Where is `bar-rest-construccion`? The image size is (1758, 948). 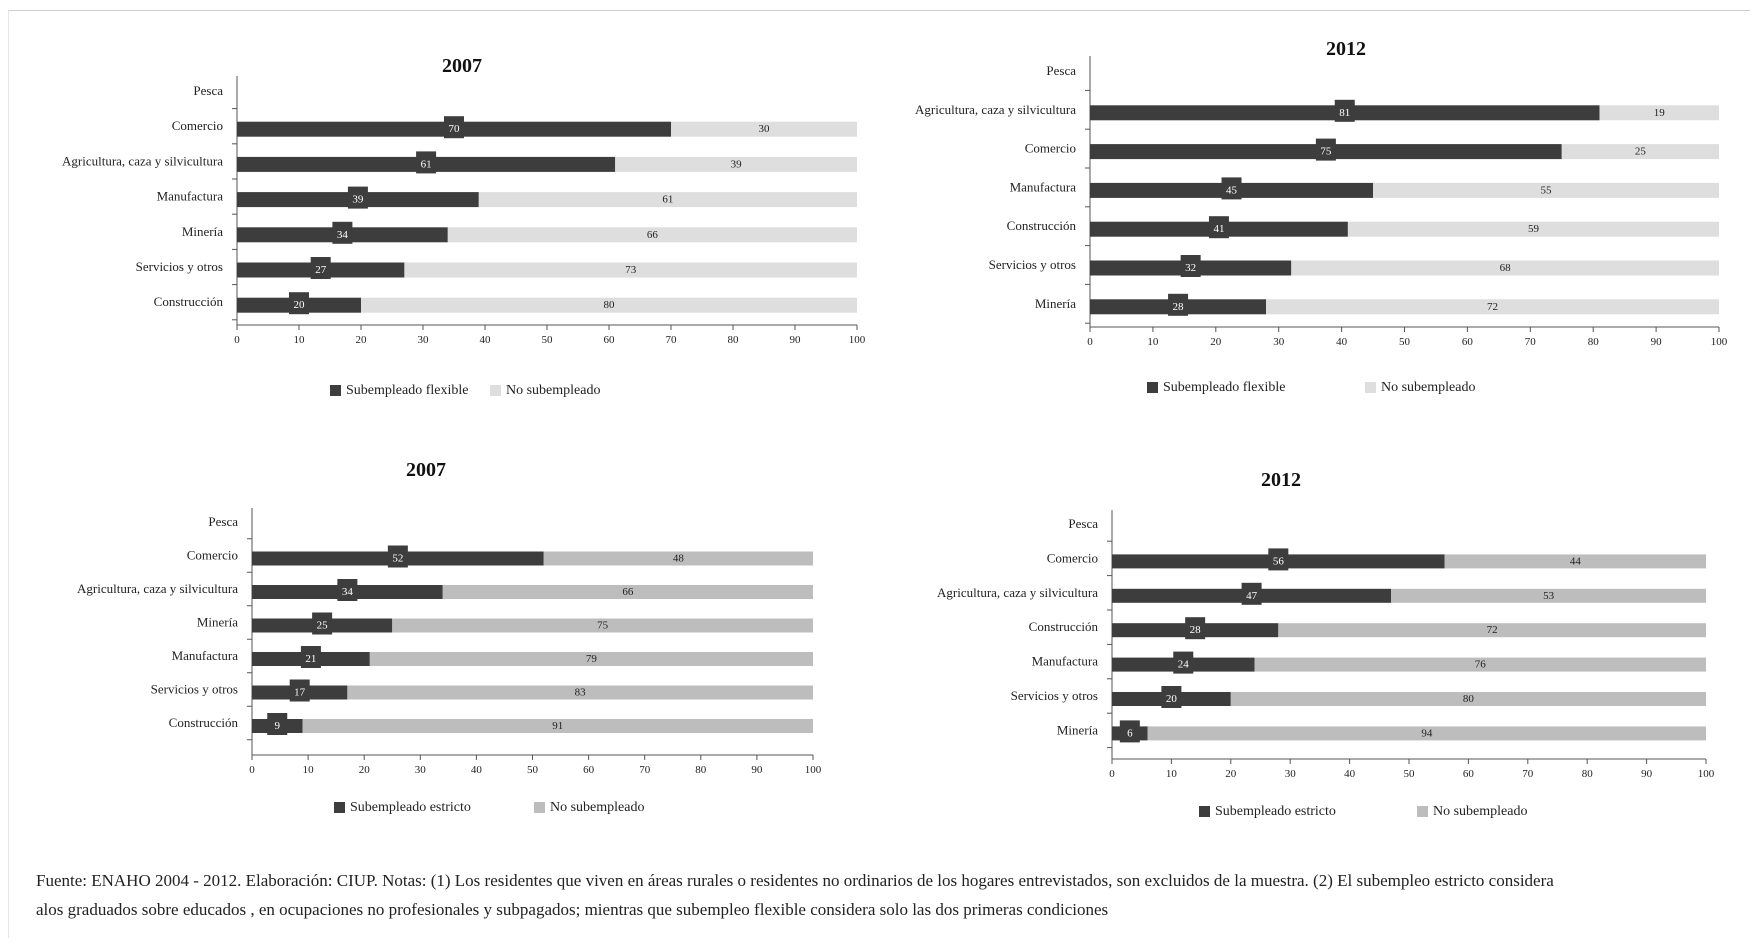 bar-rest-construccion is located at coordinates (609, 305).